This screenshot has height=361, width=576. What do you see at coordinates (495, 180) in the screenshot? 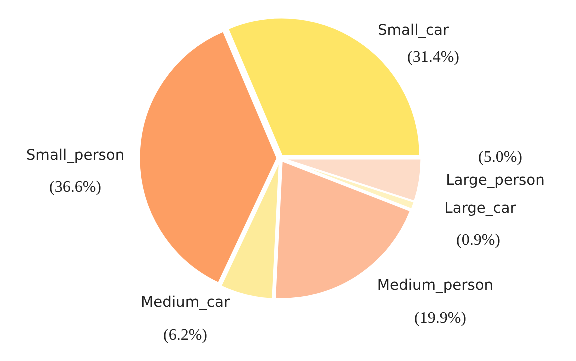
I see `slice-label: Large_person` at bounding box center [495, 180].